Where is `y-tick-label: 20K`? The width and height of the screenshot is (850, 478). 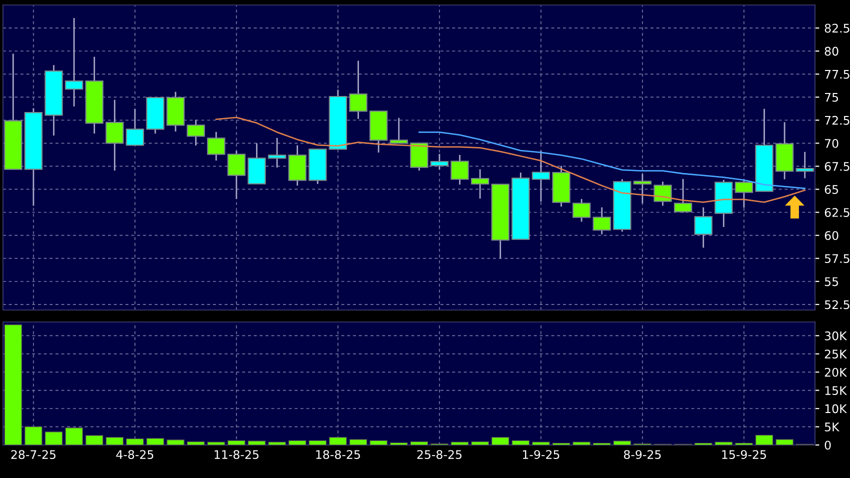
y-tick-label: 20K is located at coordinates (836, 372).